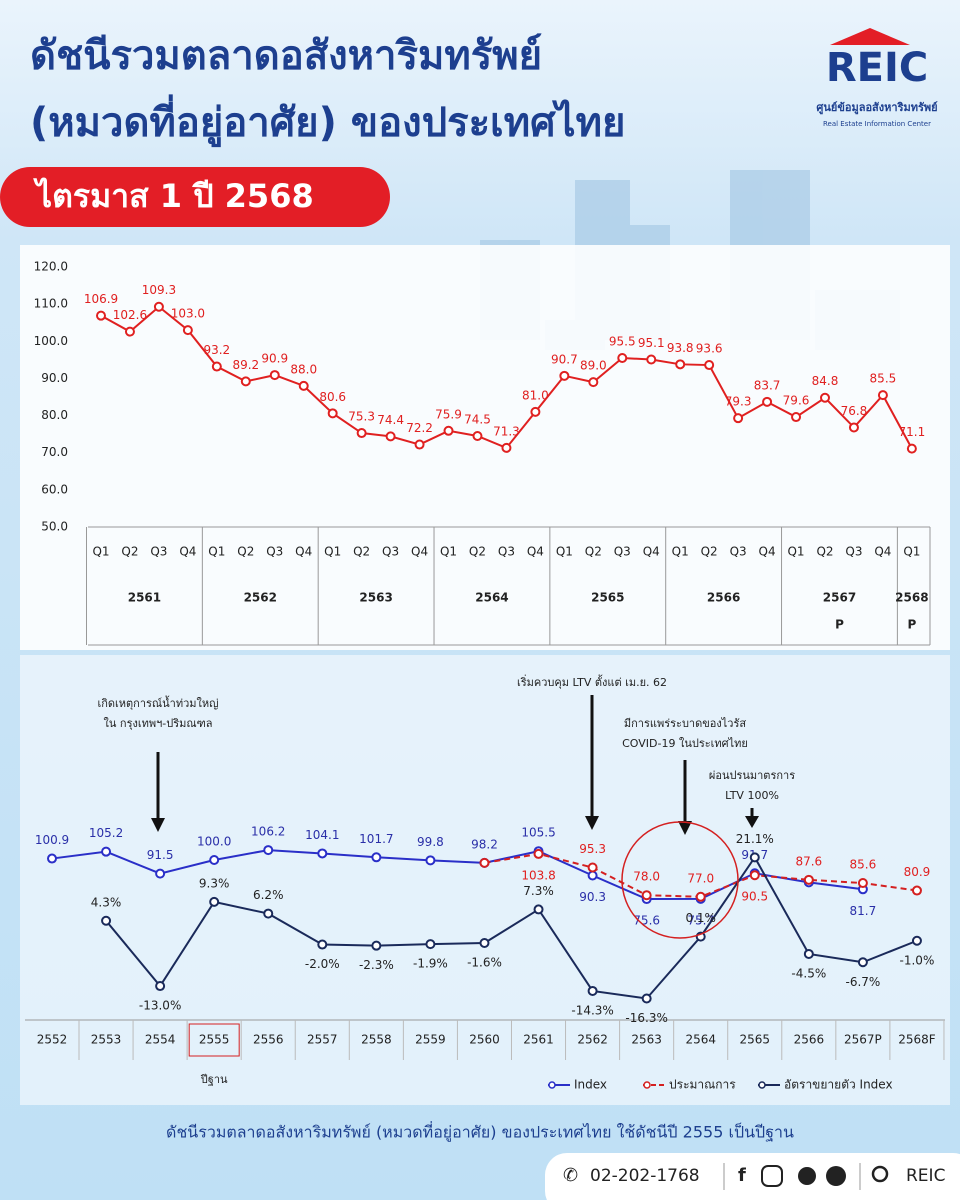 The image size is (960, 1200). I want to click on data-label: 85.5, so click(883, 379).